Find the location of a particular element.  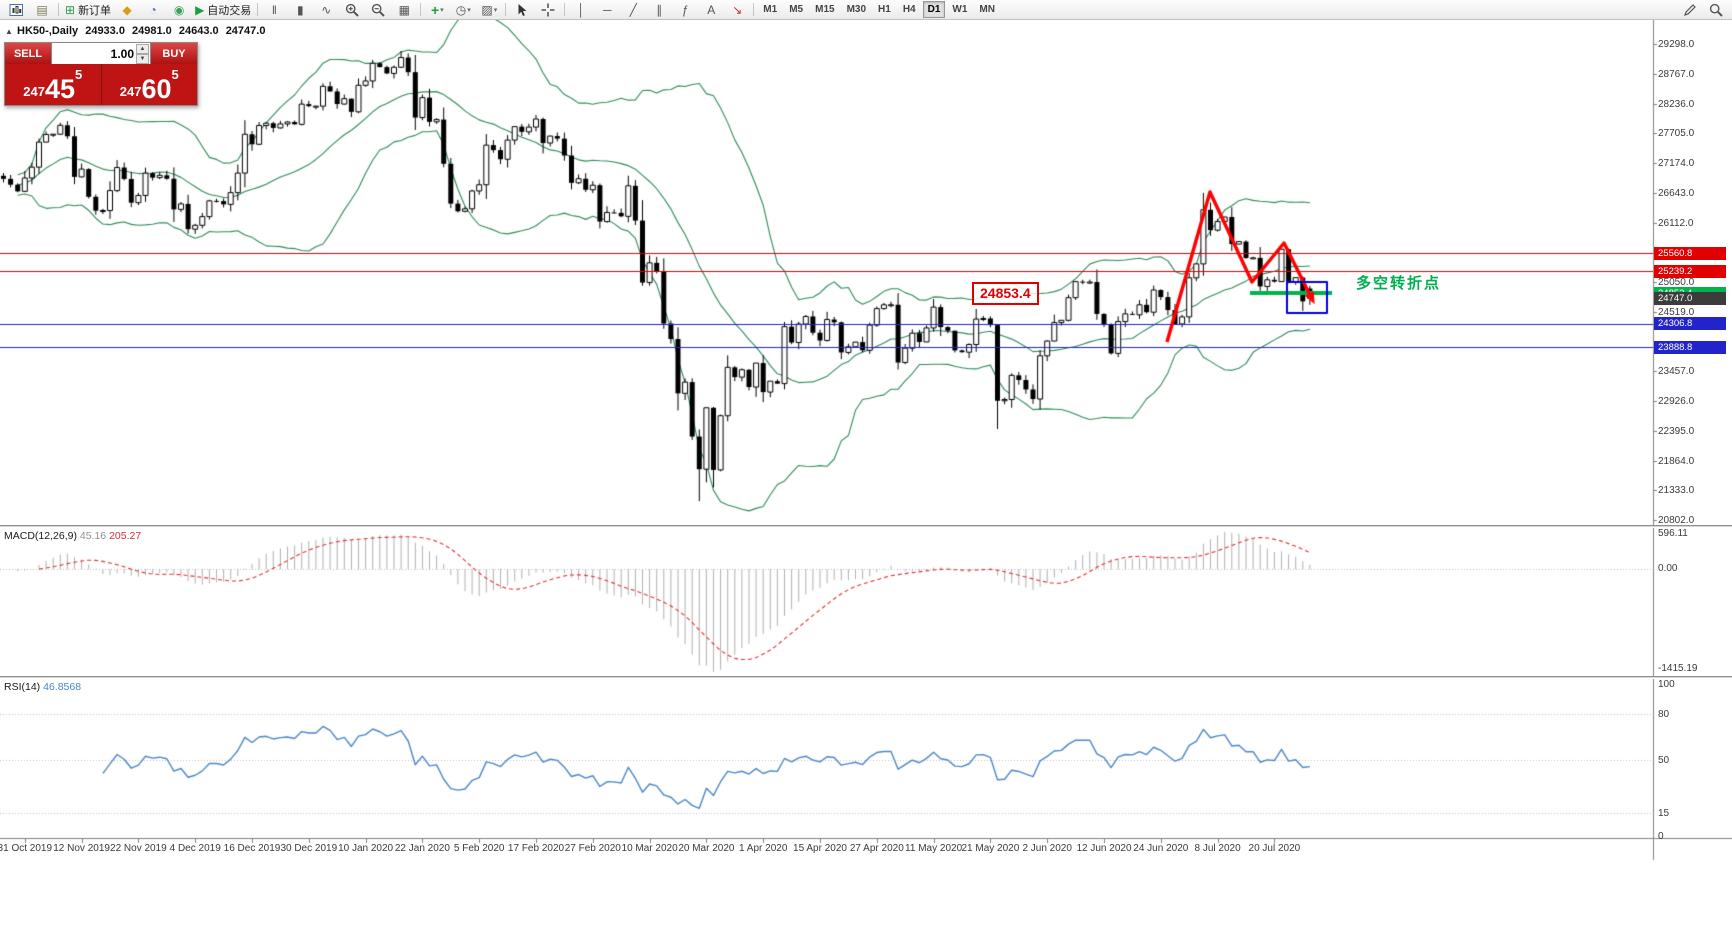

autotrading-button: ▶ 自动交易 is located at coordinates (223, 9).